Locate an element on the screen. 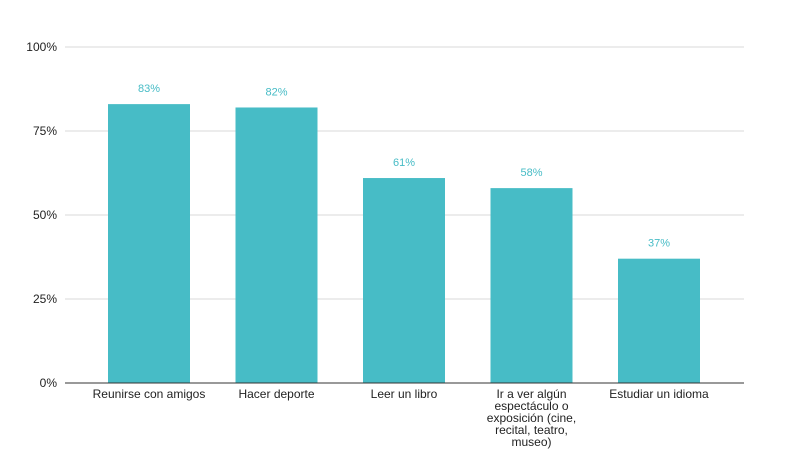 The width and height of the screenshot is (800, 449). data-label: 83% is located at coordinates (149, 89).